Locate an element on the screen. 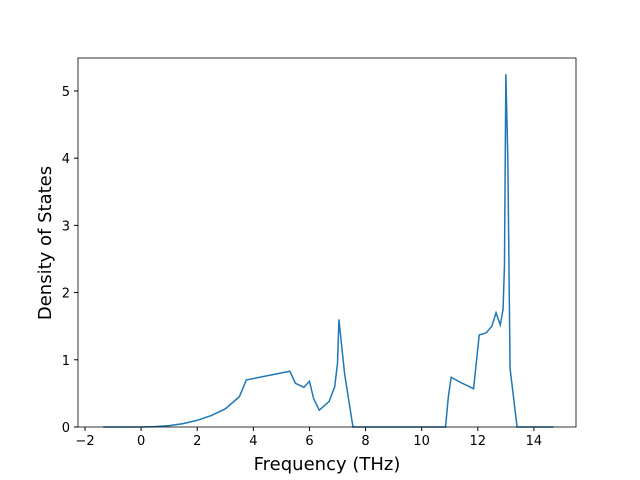  x-tick-label: 4 is located at coordinates (253, 441).